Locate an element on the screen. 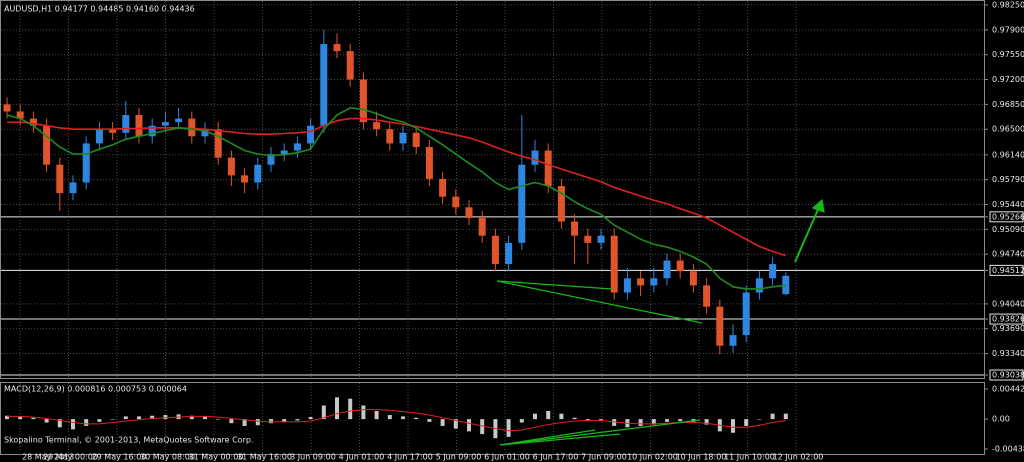 The height and width of the screenshot is (462, 1024). x-tick-label: 4 Jun 01:00 is located at coordinates (362, 457).